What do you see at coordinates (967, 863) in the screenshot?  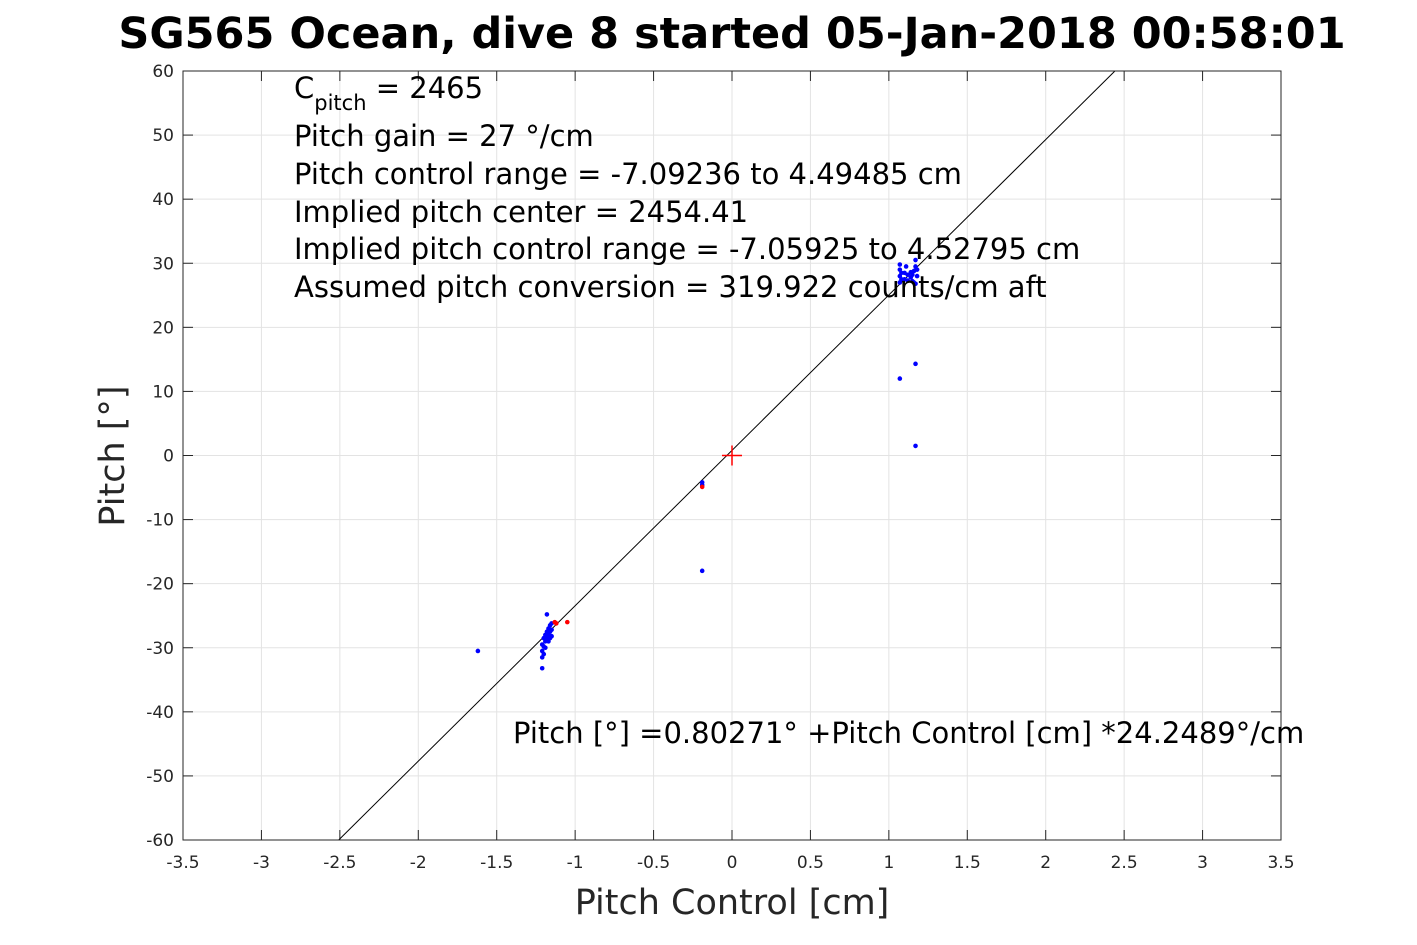 I see `x-tick-label: 1.5` at bounding box center [967, 863].